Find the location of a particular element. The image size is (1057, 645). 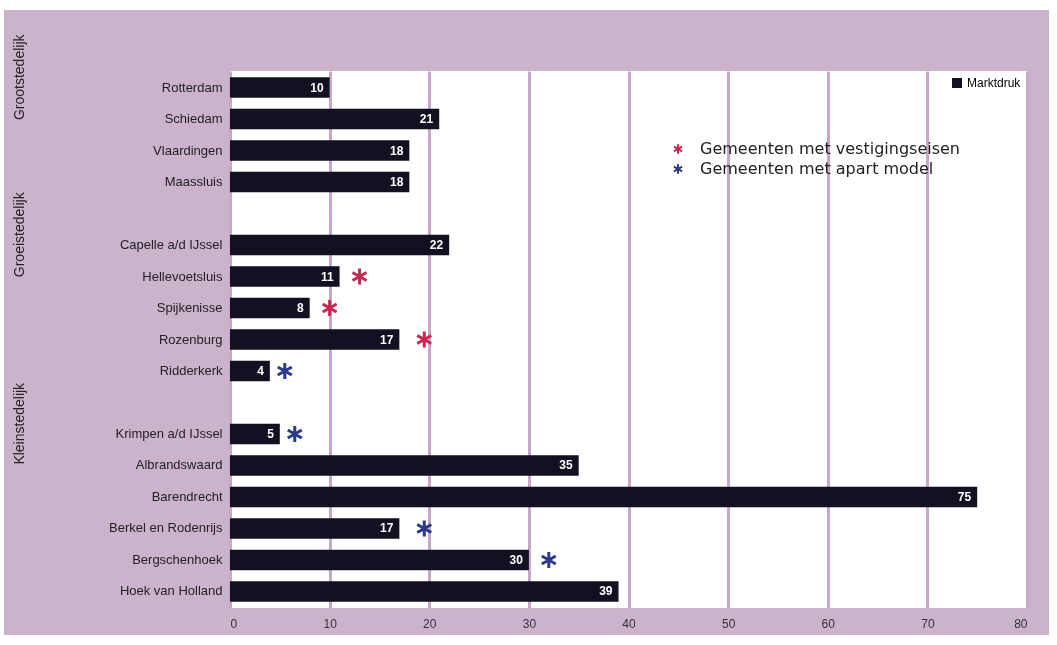

y-tick-label: Ridderkerk is located at coordinates (191, 370).